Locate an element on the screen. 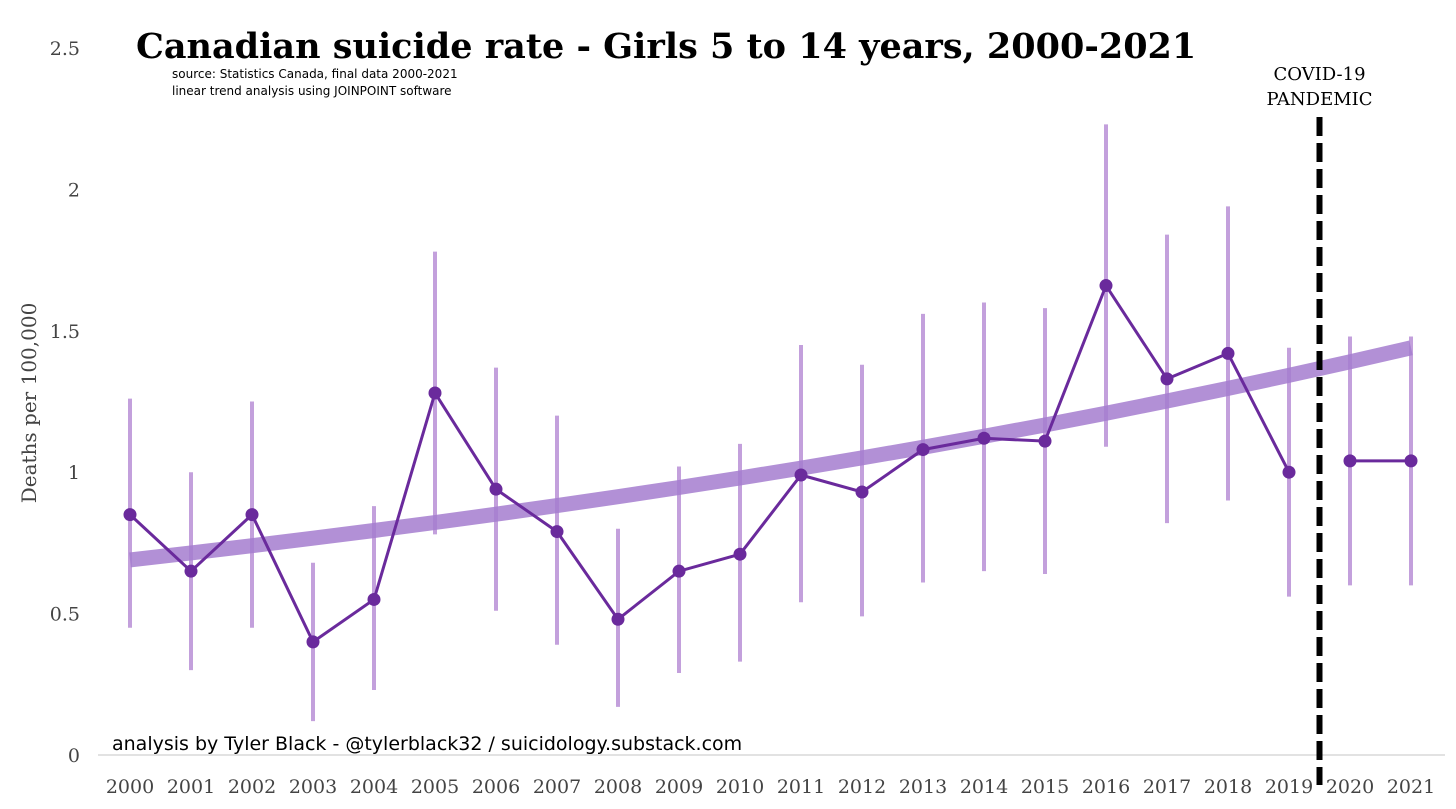  x-tick-label: 2020 is located at coordinates (1350, 787).